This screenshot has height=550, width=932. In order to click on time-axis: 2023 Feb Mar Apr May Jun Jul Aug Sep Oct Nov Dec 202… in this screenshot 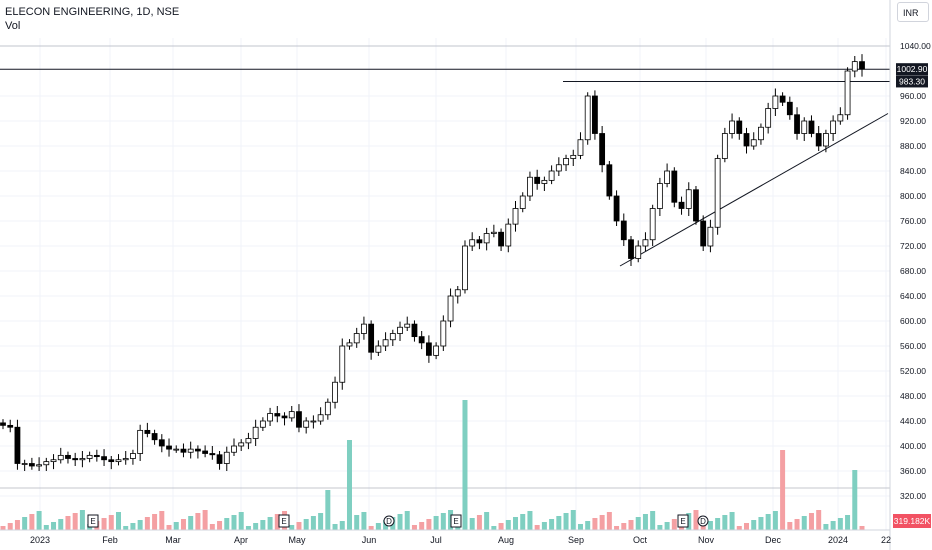, I will do `click(445, 537)`.